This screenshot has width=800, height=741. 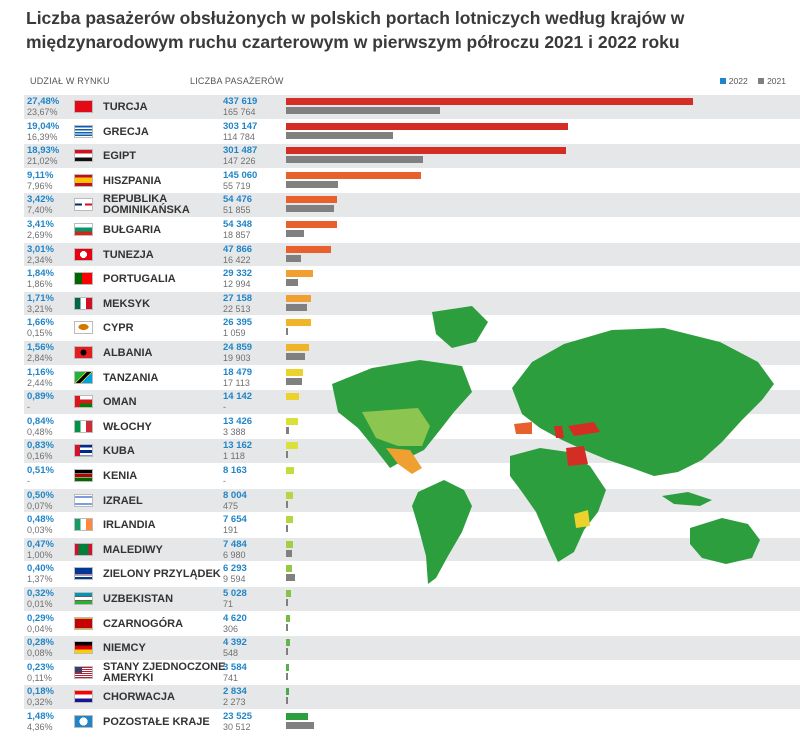 What do you see at coordinates (162, 574) in the screenshot?
I see `country-name: ZIELONY PRZYLĄDEK` at bounding box center [162, 574].